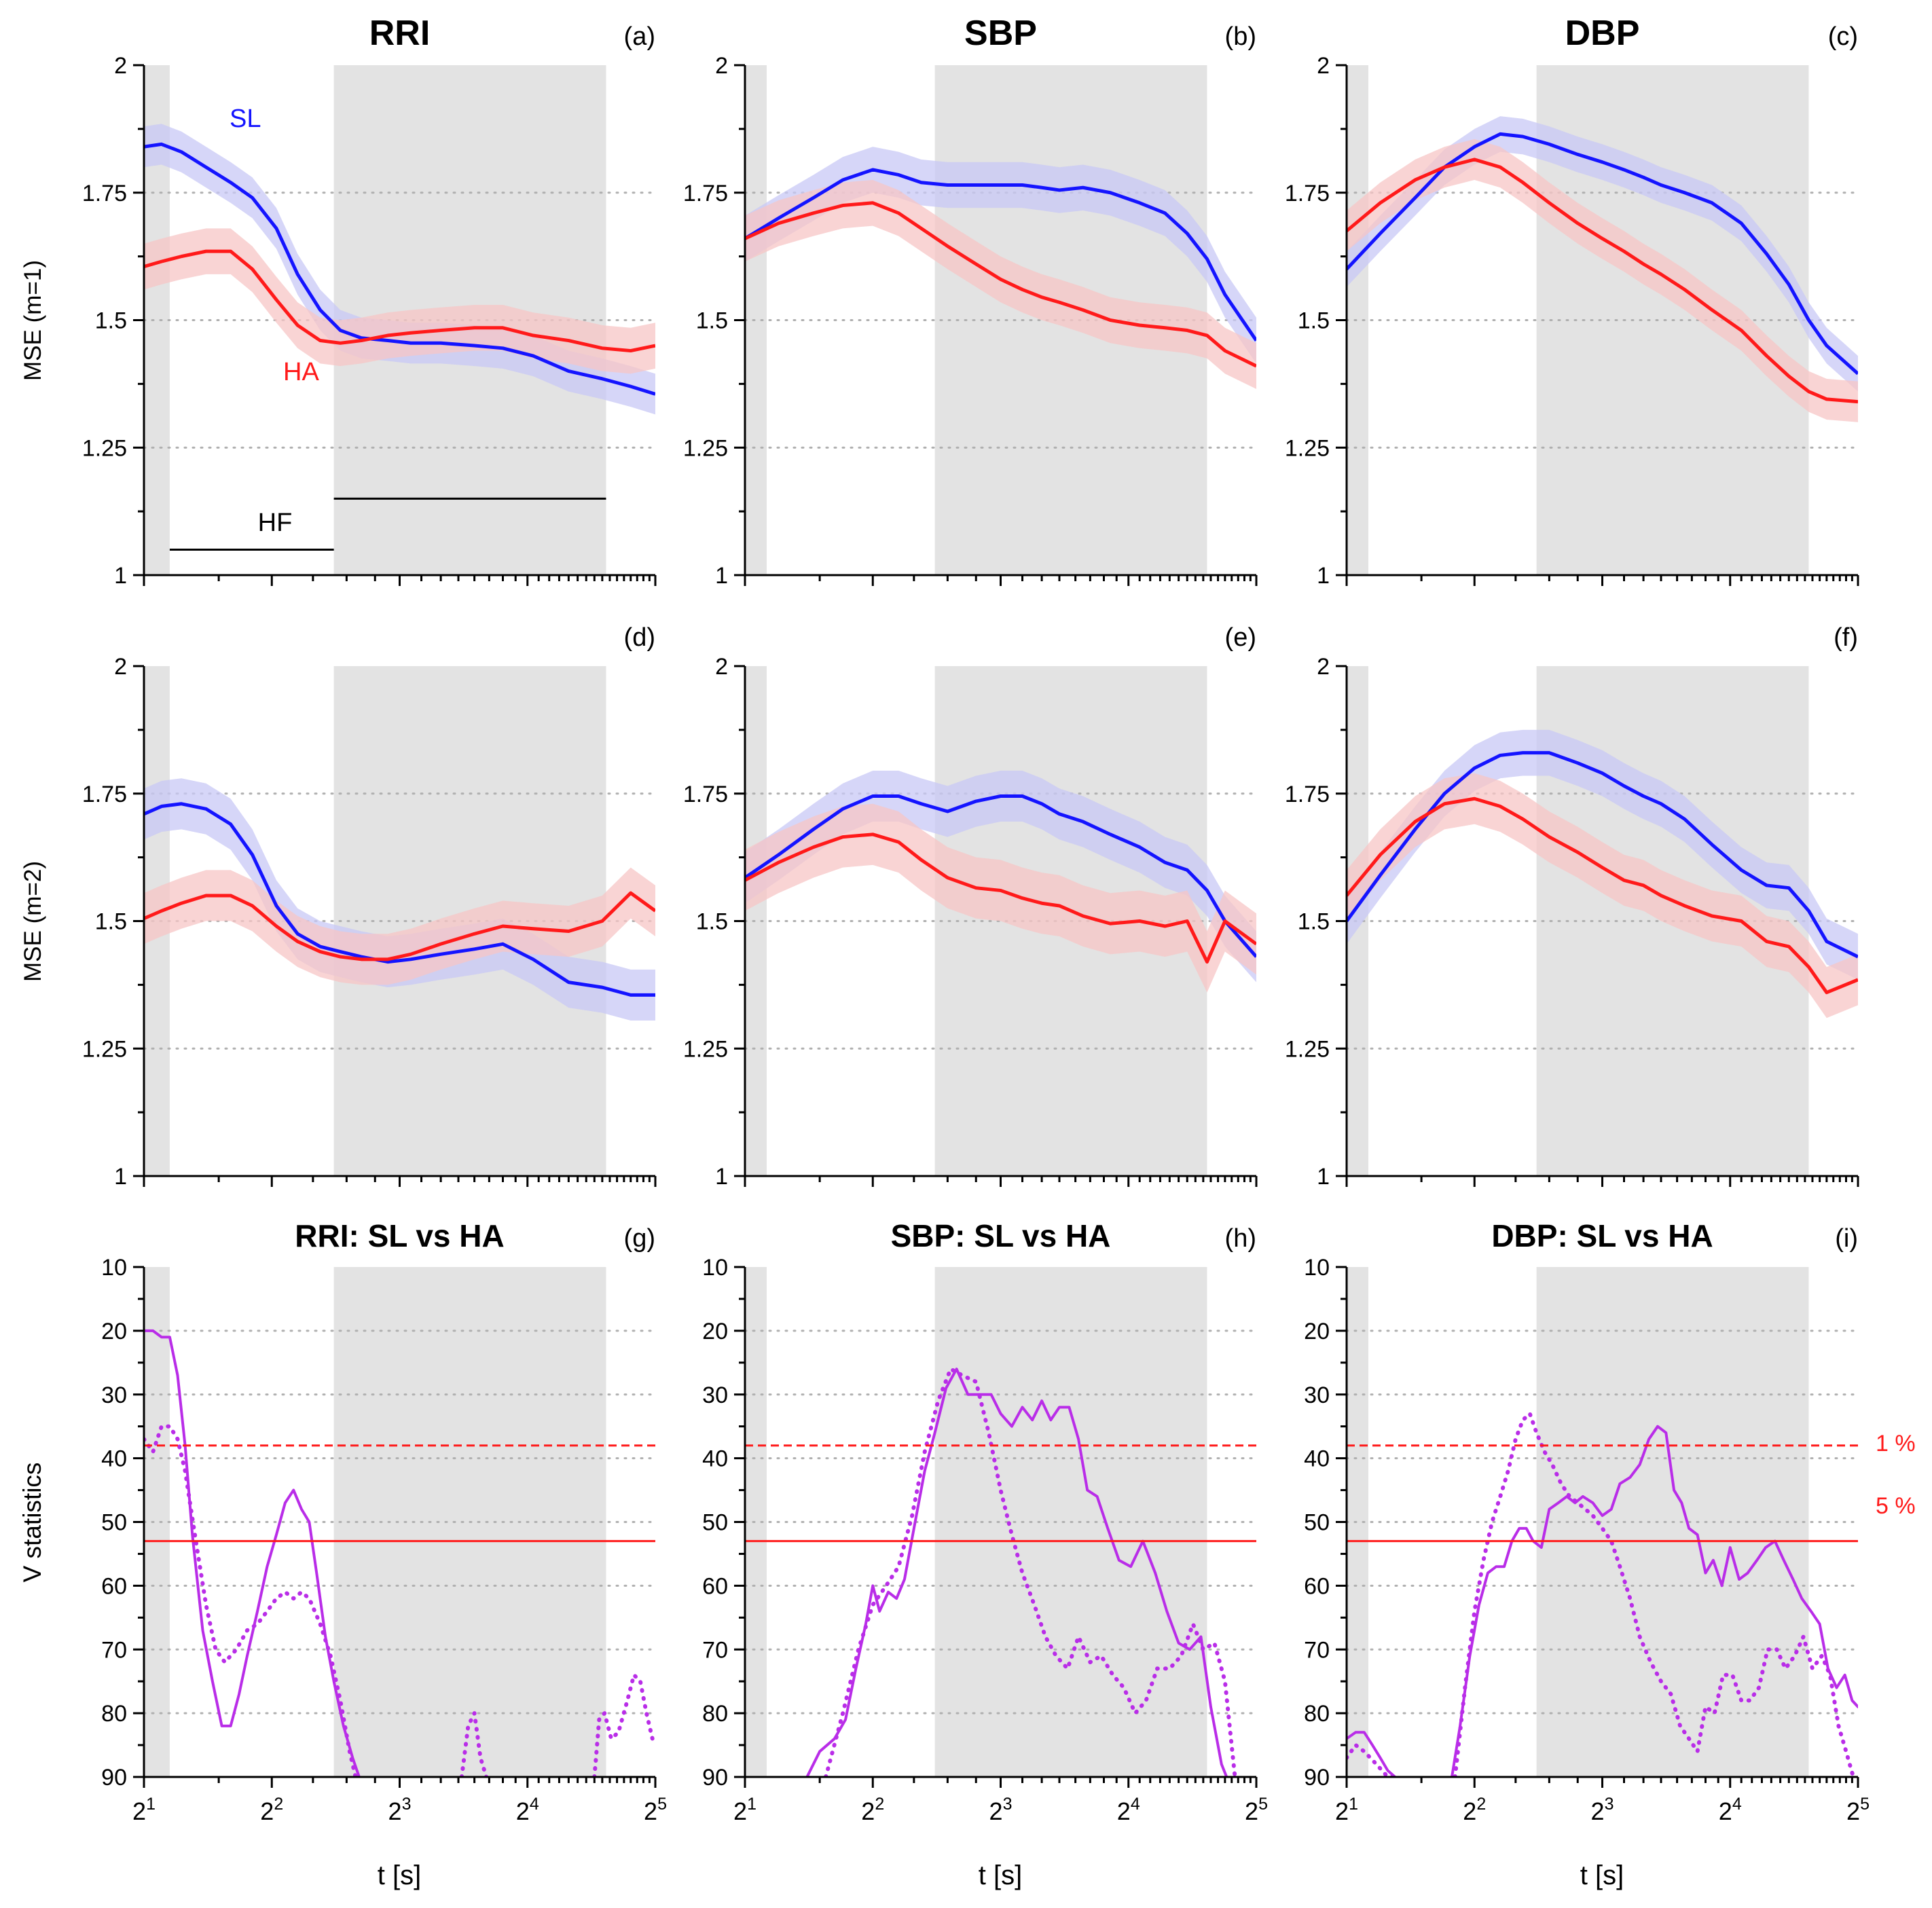 The image size is (1932, 1908). Describe the element at coordinates (399, 1875) in the screenshot. I see `xlabel-left: t [s]` at that location.